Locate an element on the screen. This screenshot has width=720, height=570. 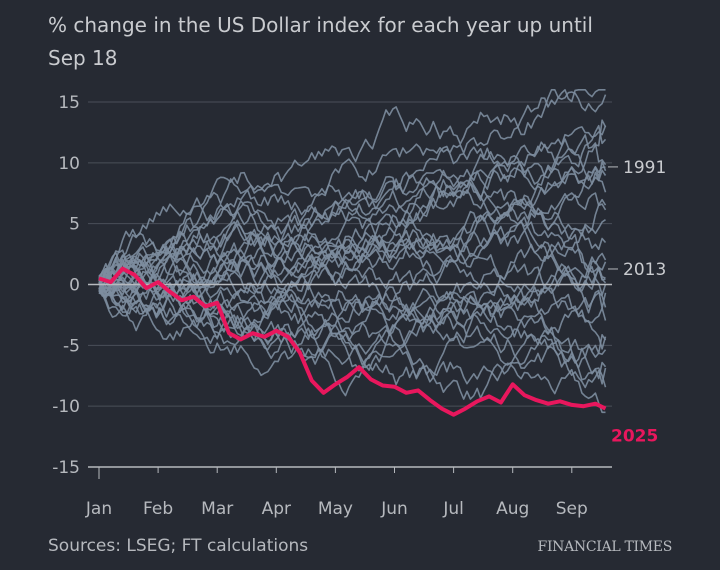
x-tick-label: Apr is located at coordinates (276, 509).